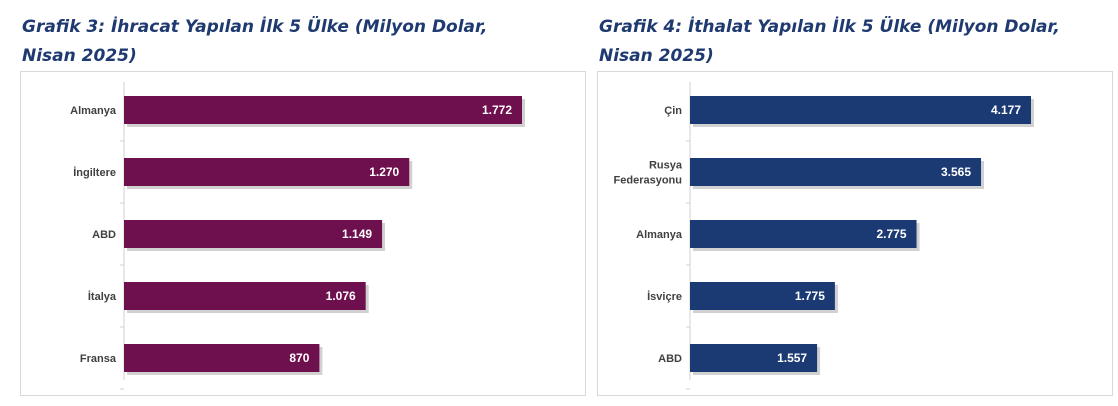 The image size is (1118, 406). I want to click on data-label: 2.775, so click(892, 234).